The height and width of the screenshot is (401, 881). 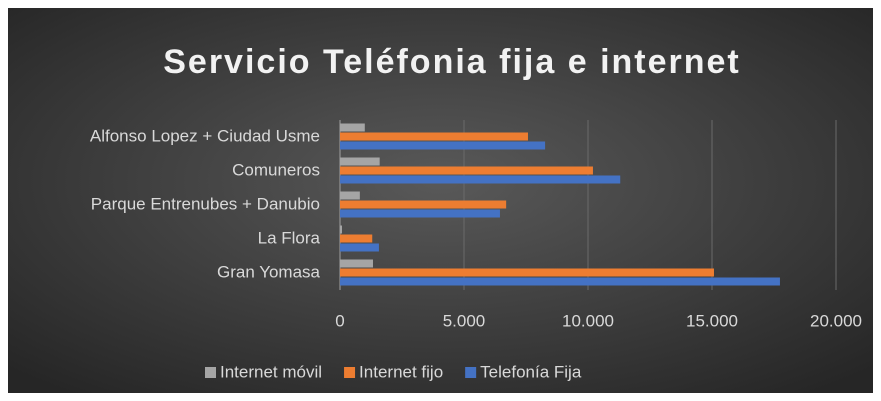 What do you see at coordinates (205, 203) in the screenshot?
I see `y-tick-label: Parque Entrenubes + Danubio` at bounding box center [205, 203].